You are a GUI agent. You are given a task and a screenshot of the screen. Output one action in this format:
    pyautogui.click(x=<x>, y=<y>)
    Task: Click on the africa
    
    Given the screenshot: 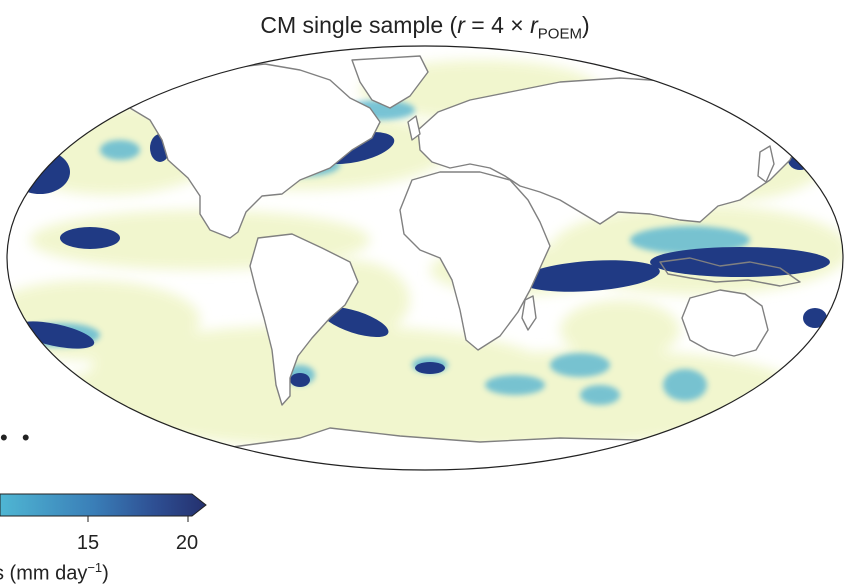 What is the action you would take?
    pyautogui.click(x=475, y=261)
    